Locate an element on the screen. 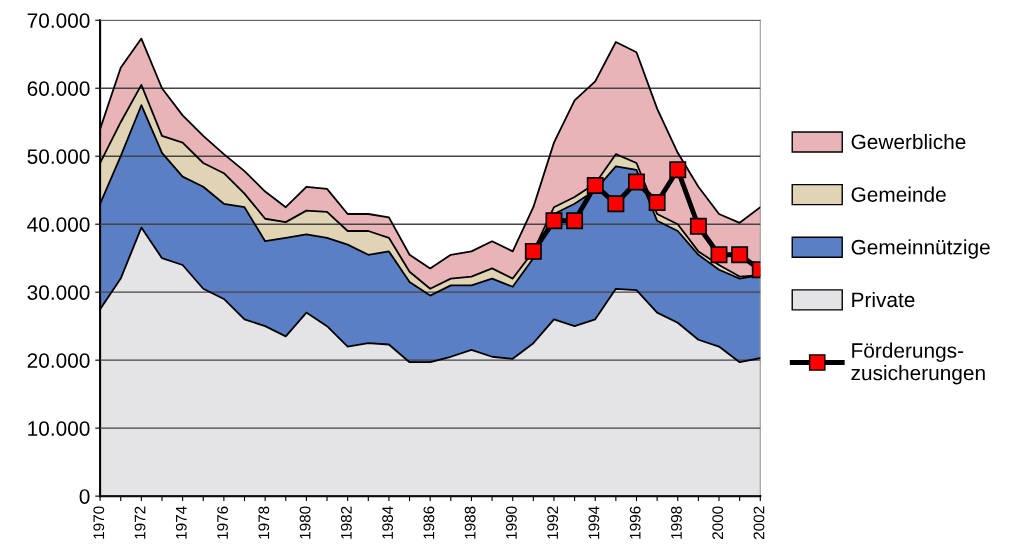  y-tick-label: 50.000 is located at coordinates (58, 156).